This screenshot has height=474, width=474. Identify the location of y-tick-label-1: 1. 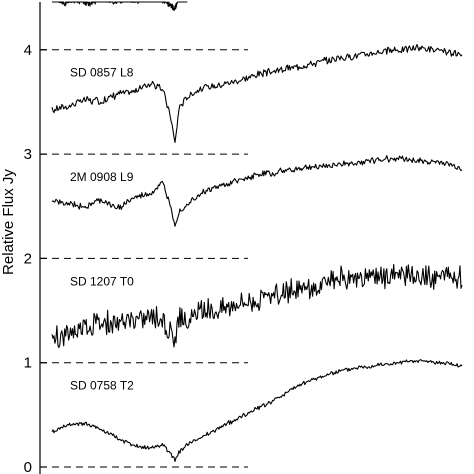
(28, 363).